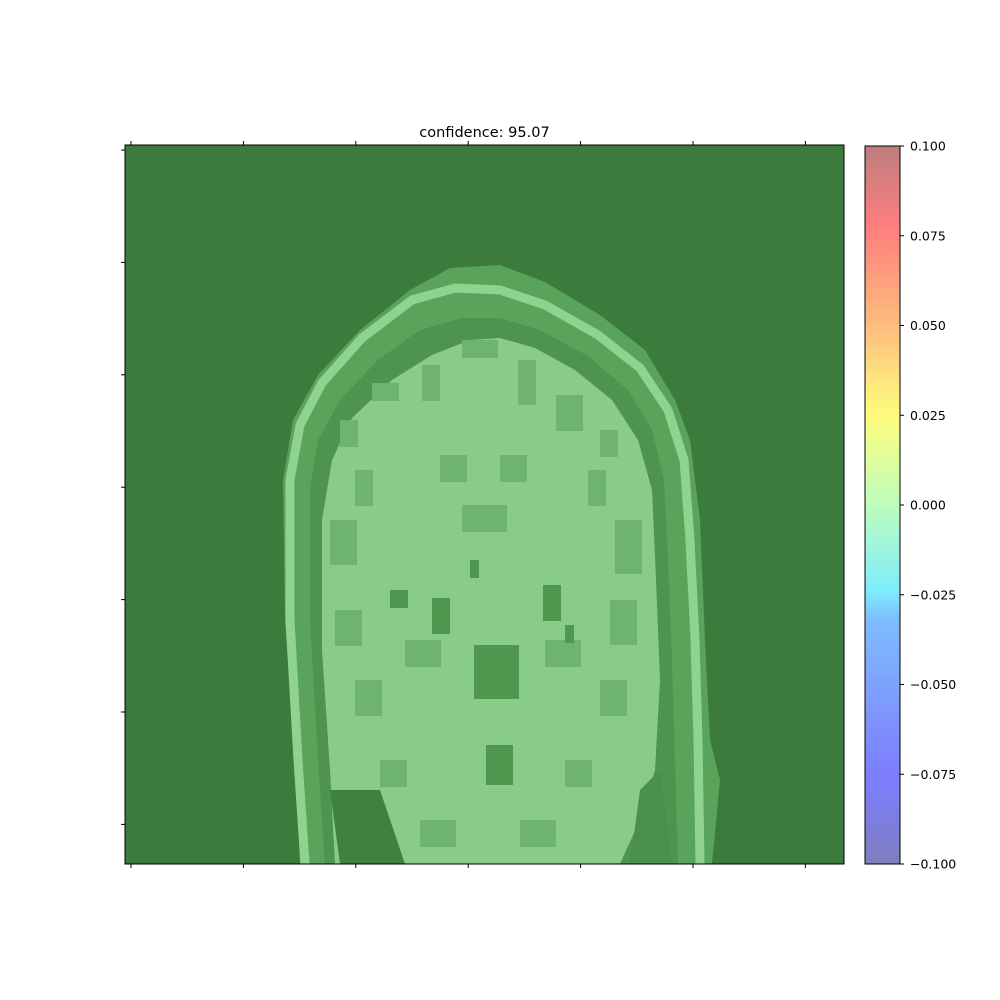  Describe the element at coordinates (928, 146) in the screenshot. I see `colorbar-tick-label-0: 0.100` at that location.